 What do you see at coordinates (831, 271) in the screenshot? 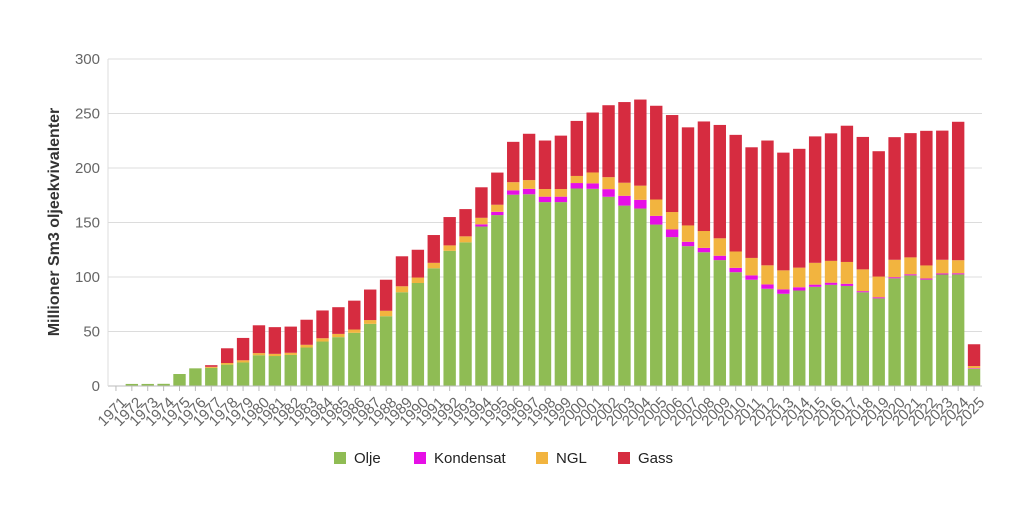
I see `bar-ngl-2016` at bounding box center [831, 271].